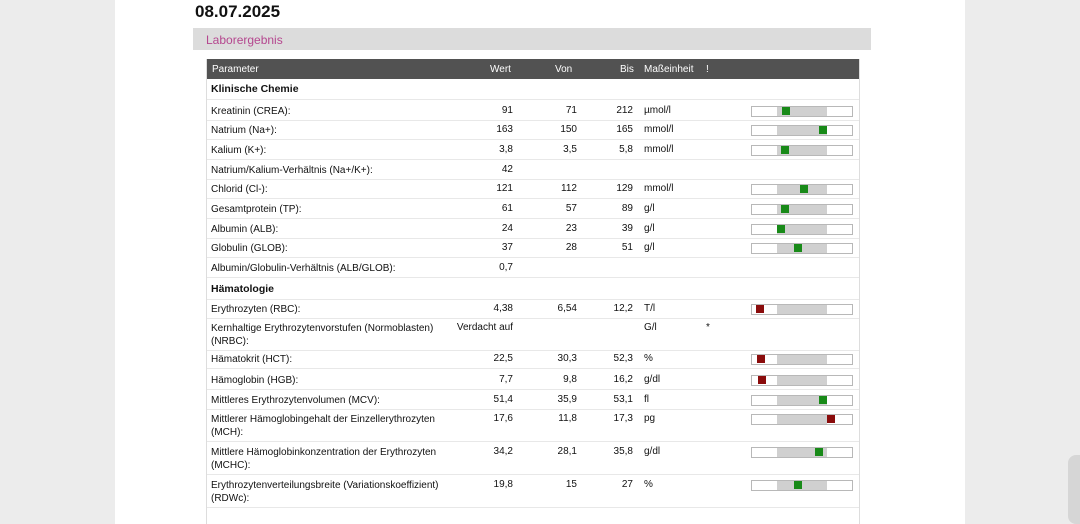 This screenshot has height=524, width=1080. I want to click on col-parameter: Parameter, so click(235, 69).